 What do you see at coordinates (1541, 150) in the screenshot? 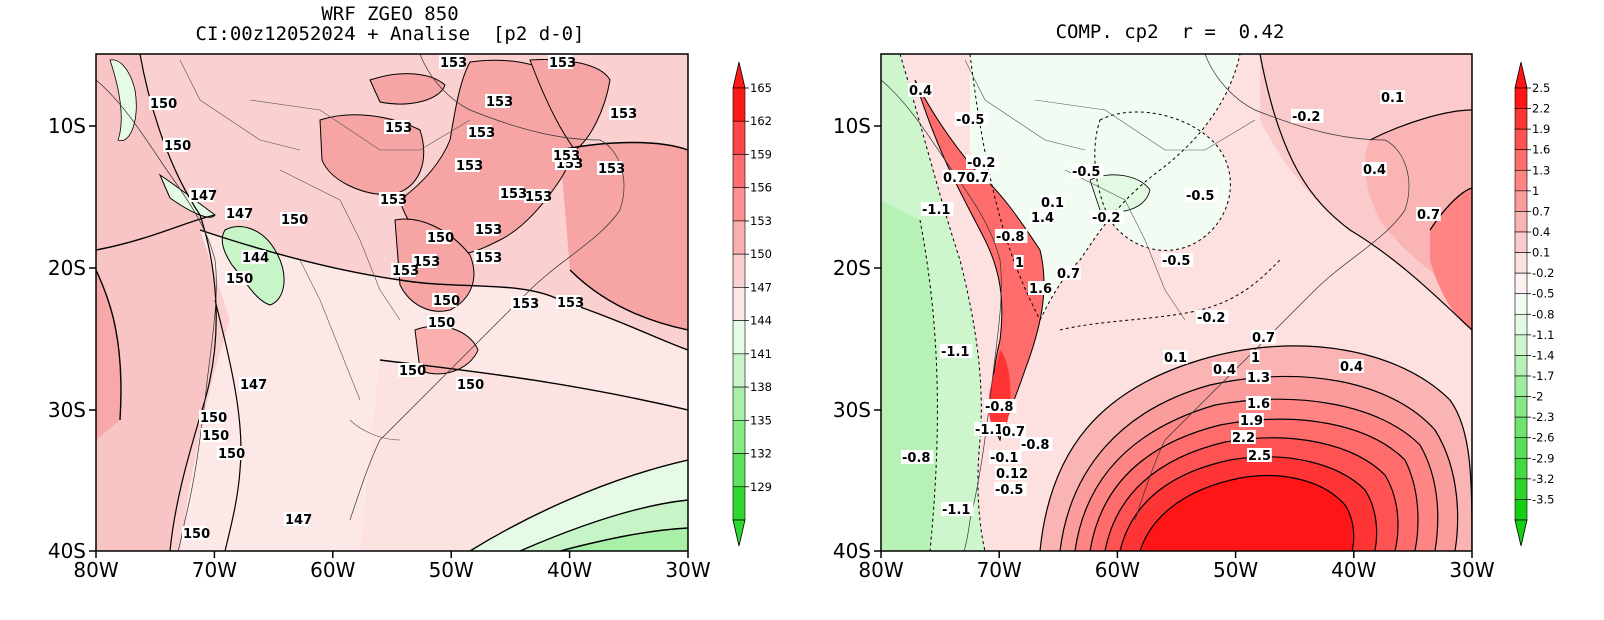
I see `right-colorbar-label: 1.6` at bounding box center [1541, 150].